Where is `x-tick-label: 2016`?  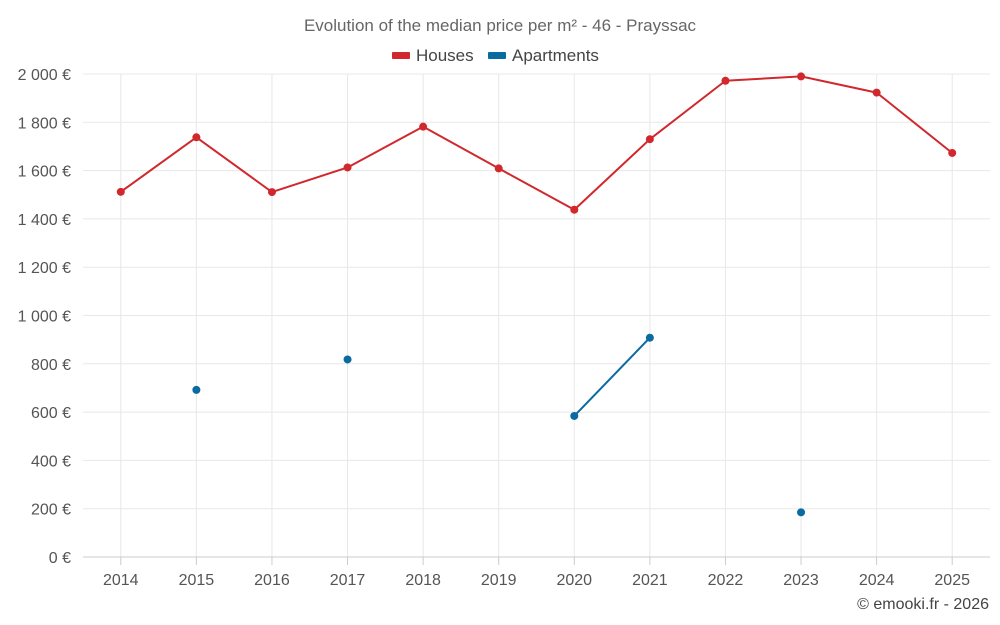
x-tick-label: 2016 is located at coordinates (272, 580).